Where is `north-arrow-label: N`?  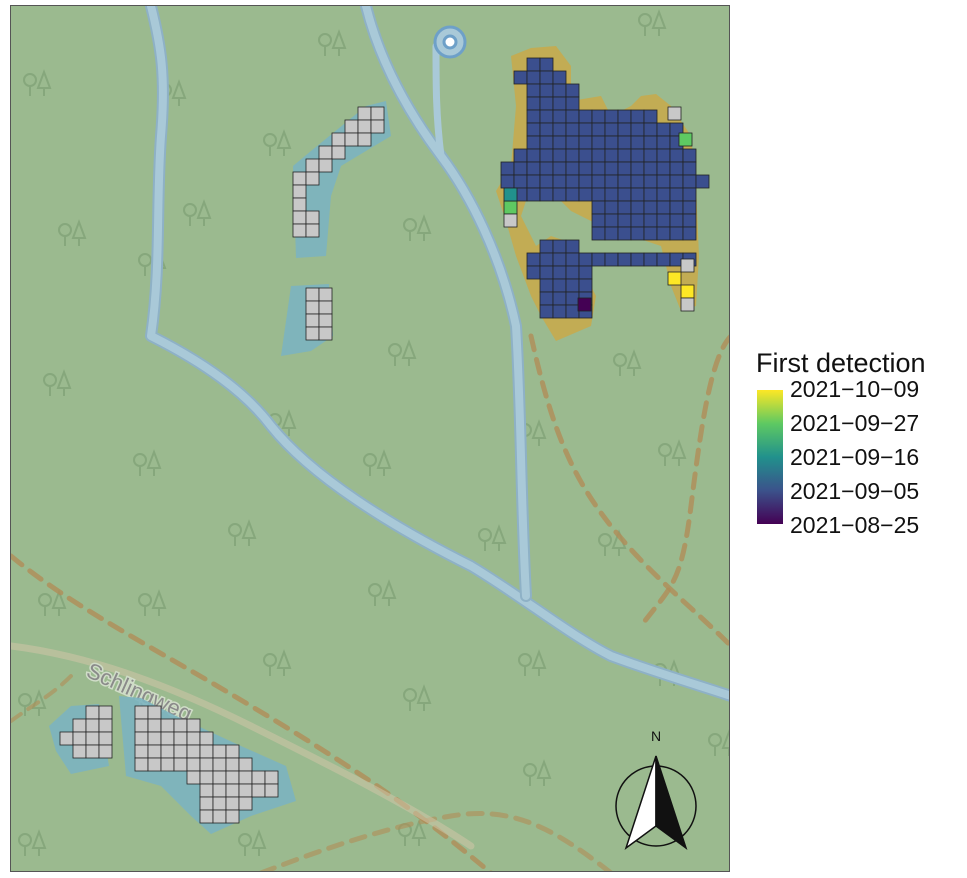
north-arrow-label: N is located at coordinates (656, 736).